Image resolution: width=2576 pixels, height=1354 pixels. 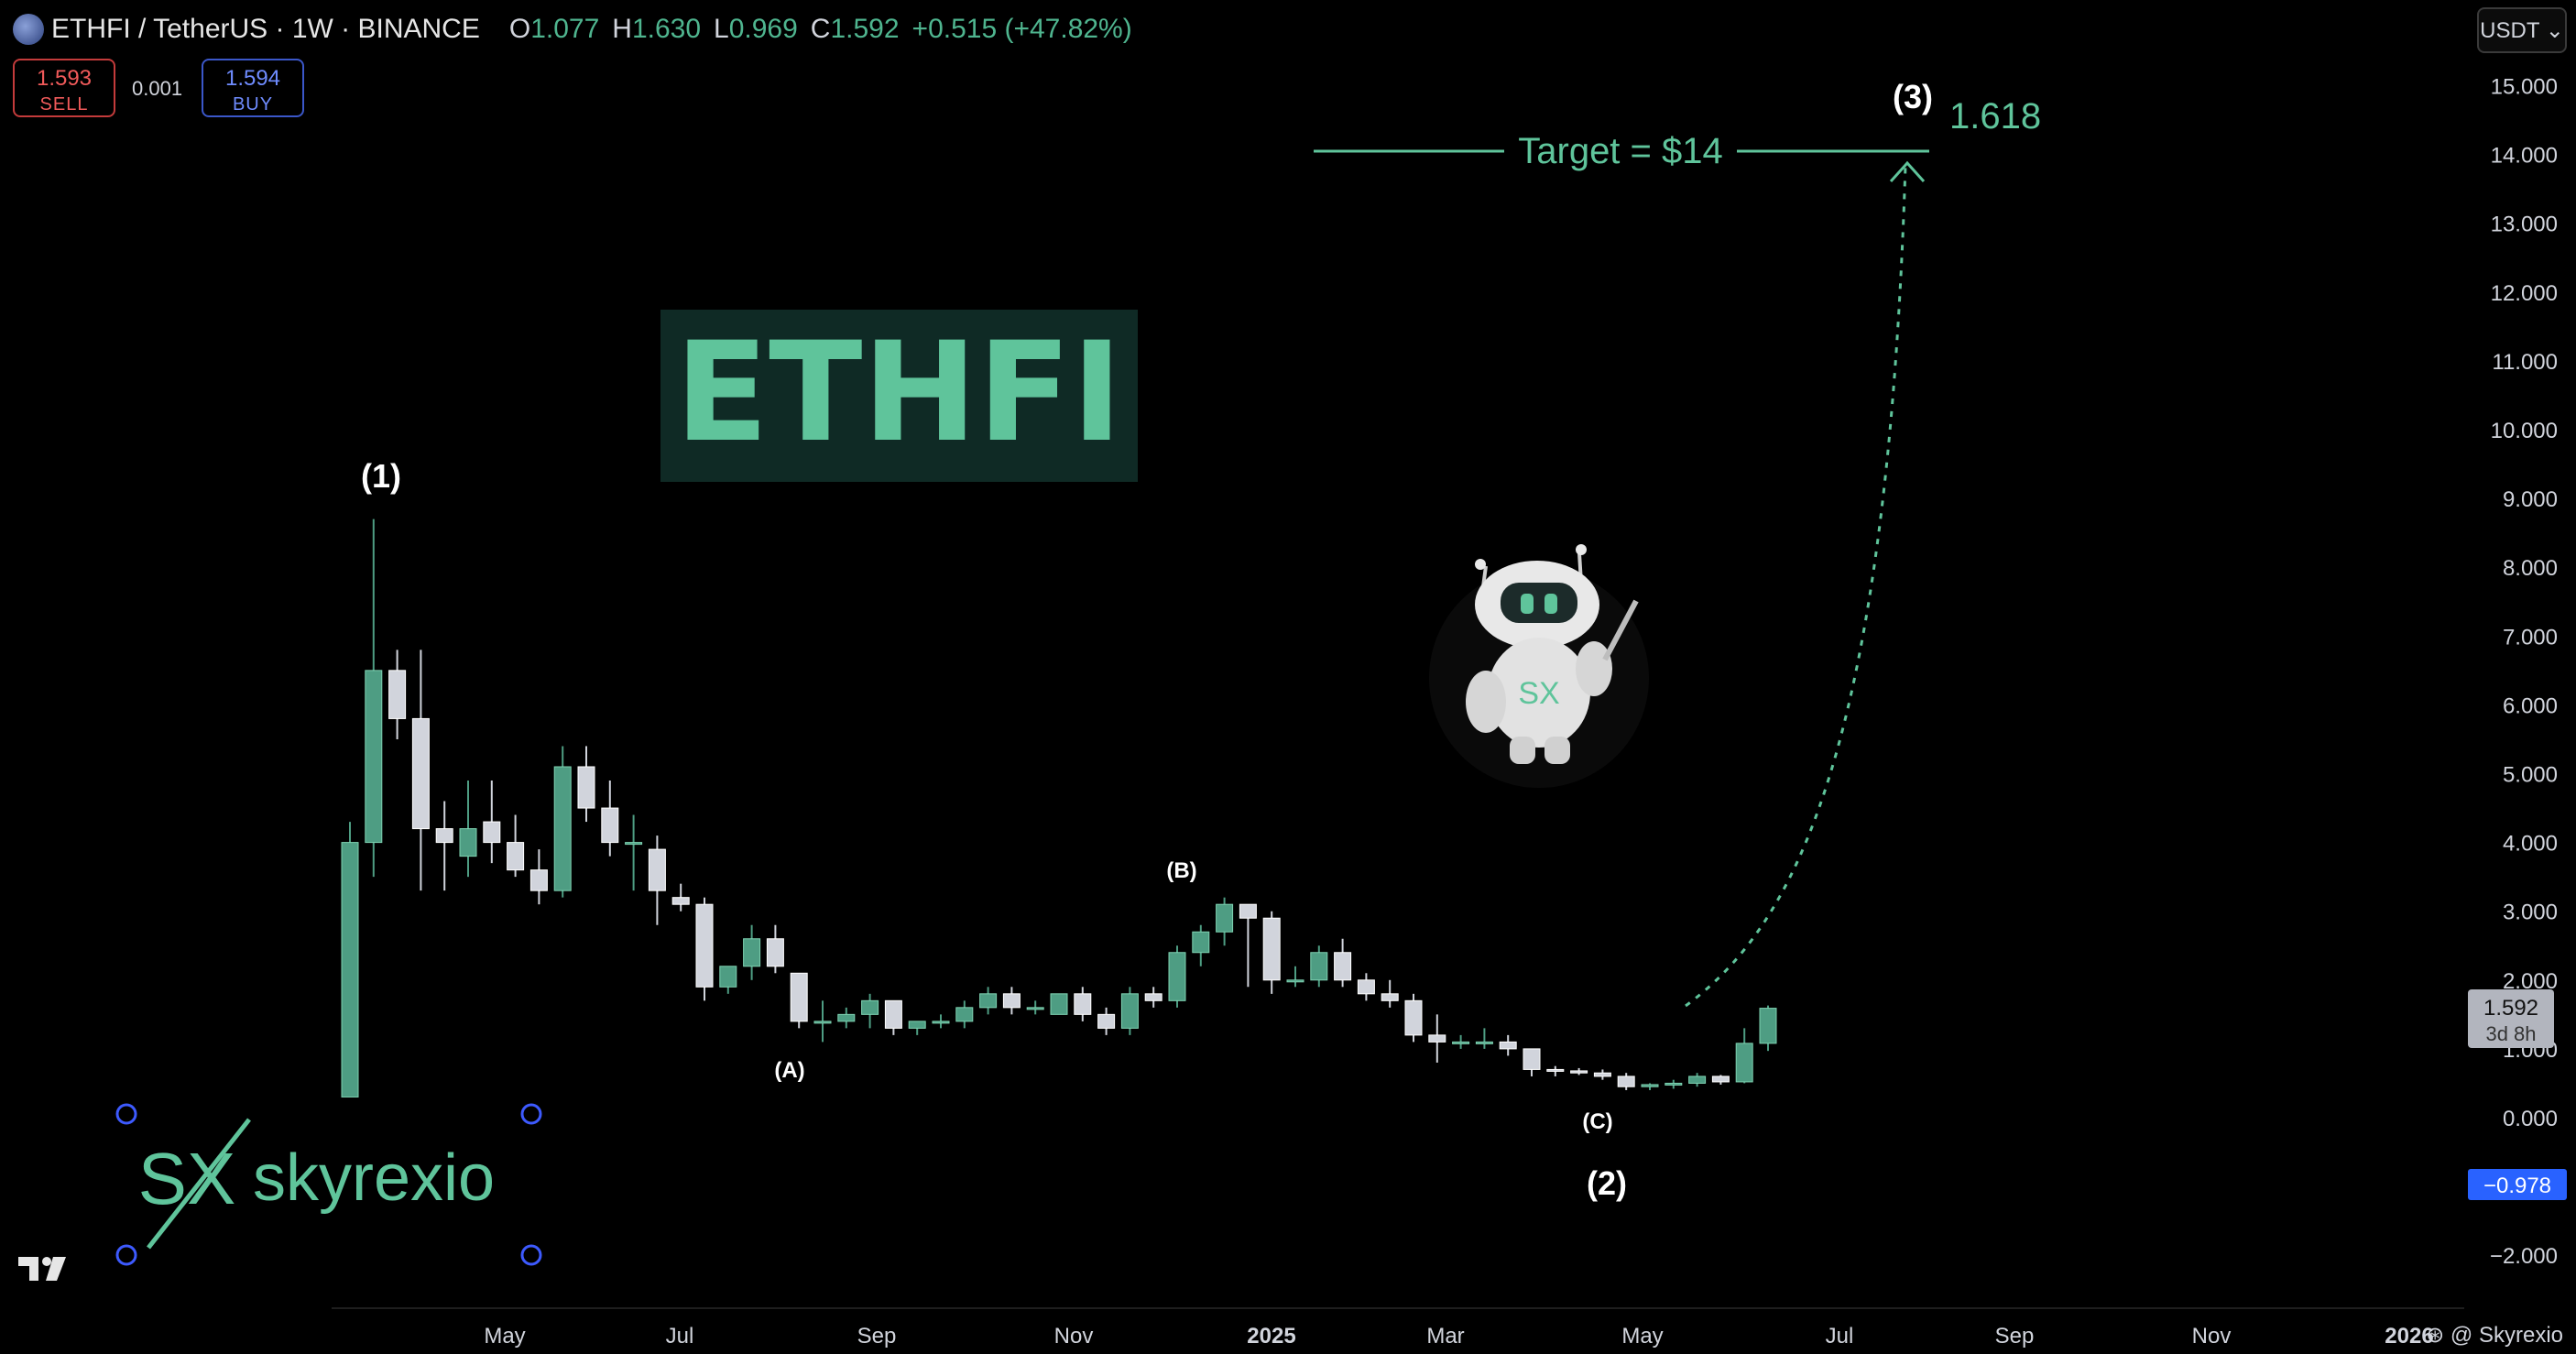 What do you see at coordinates (48, 1268) in the screenshot?
I see `tradingview-logo-icon` at bounding box center [48, 1268].